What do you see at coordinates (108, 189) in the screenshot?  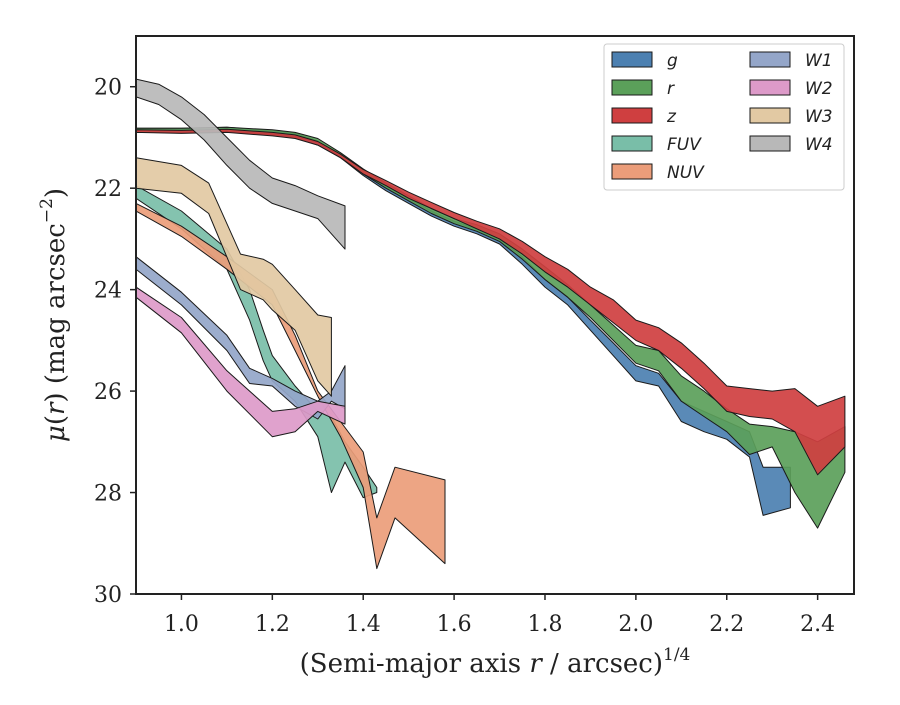 I see `y-tick-label: 22` at bounding box center [108, 189].